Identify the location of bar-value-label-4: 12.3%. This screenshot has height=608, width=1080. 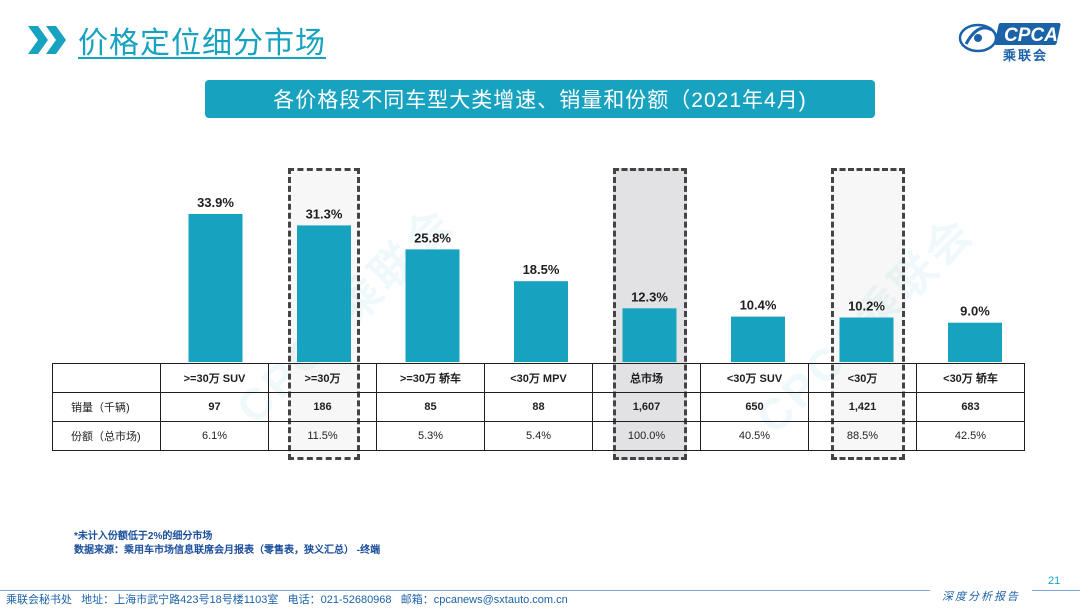
(649, 296).